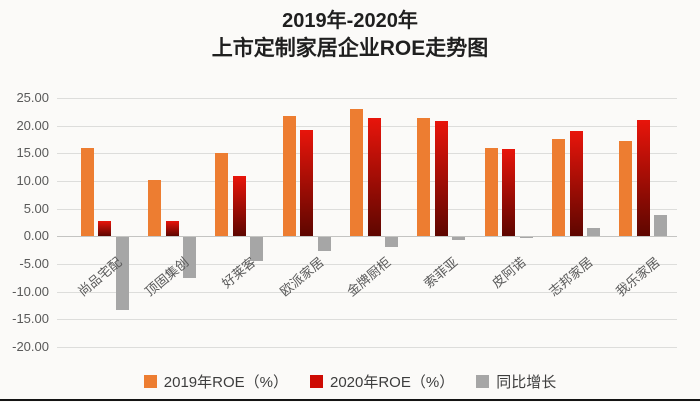 This screenshot has width=700, height=402. I want to click on bar-我乐家居-同比增长, so click(661, 225).